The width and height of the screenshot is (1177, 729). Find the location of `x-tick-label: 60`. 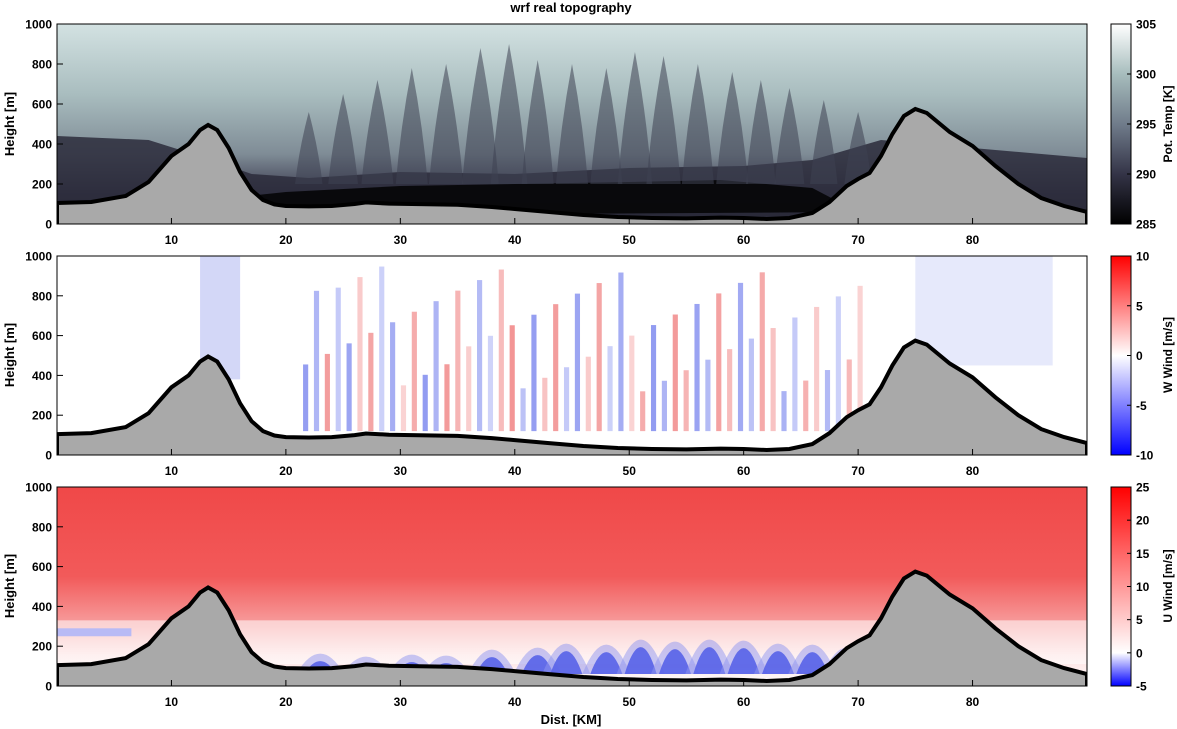

x-tick-label: 60 is located at coordinates (744, 471).